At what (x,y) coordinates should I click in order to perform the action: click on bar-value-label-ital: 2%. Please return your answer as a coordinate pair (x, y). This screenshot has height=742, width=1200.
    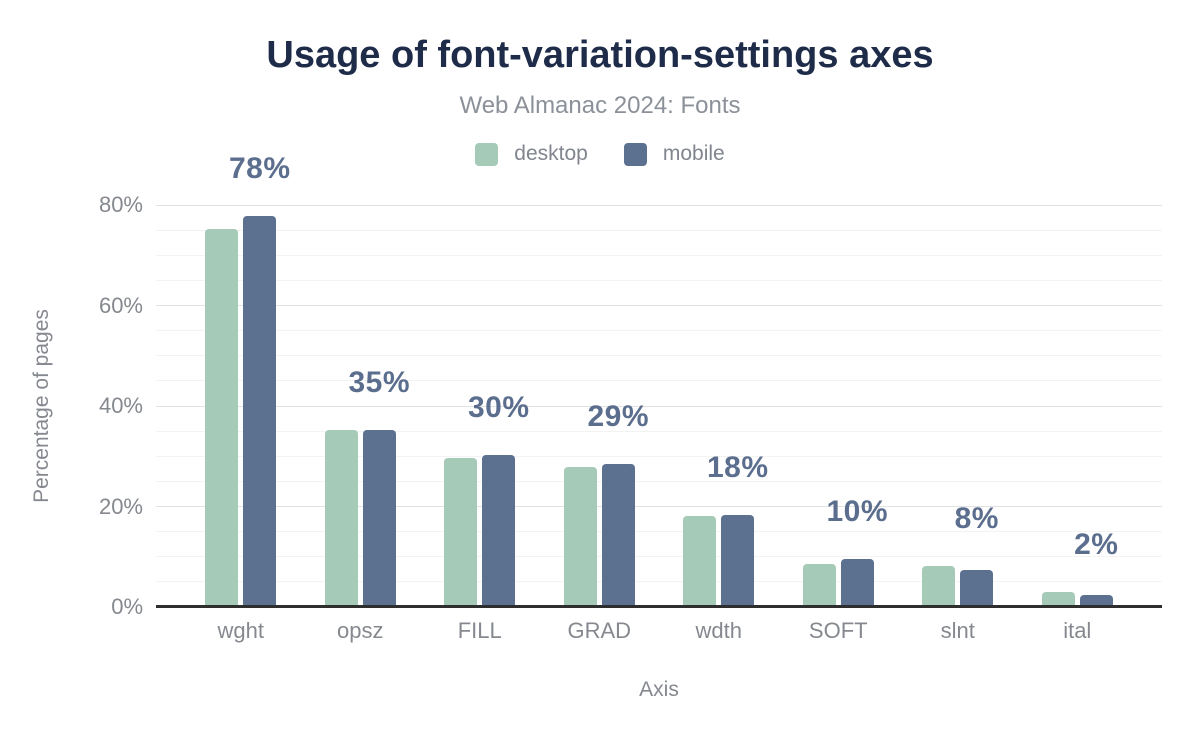
    Looking at the image, I should click on (1096, 544).